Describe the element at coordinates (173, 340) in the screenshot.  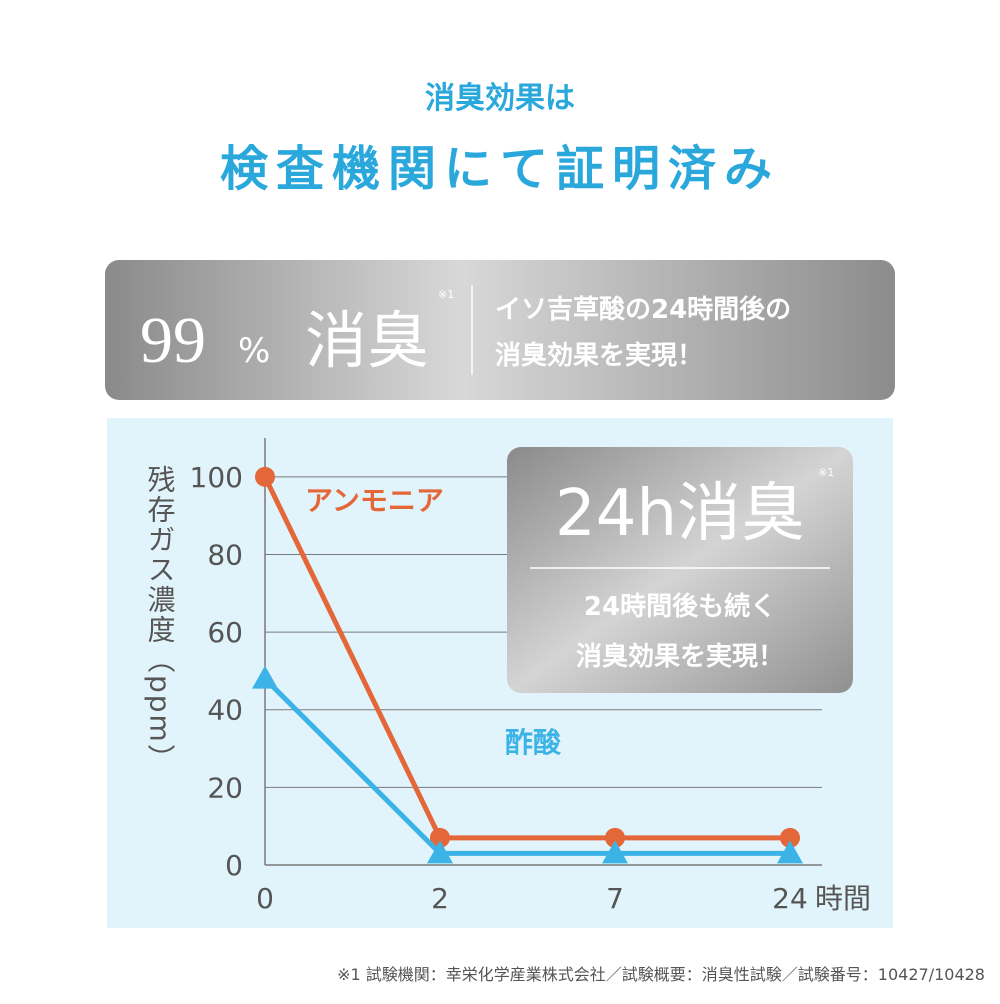
I see `banner-number: 99` at that location.